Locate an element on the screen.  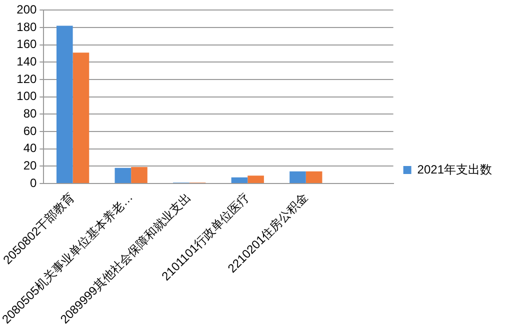
y-tick-label: 40 is located at coordinates (30, 148).